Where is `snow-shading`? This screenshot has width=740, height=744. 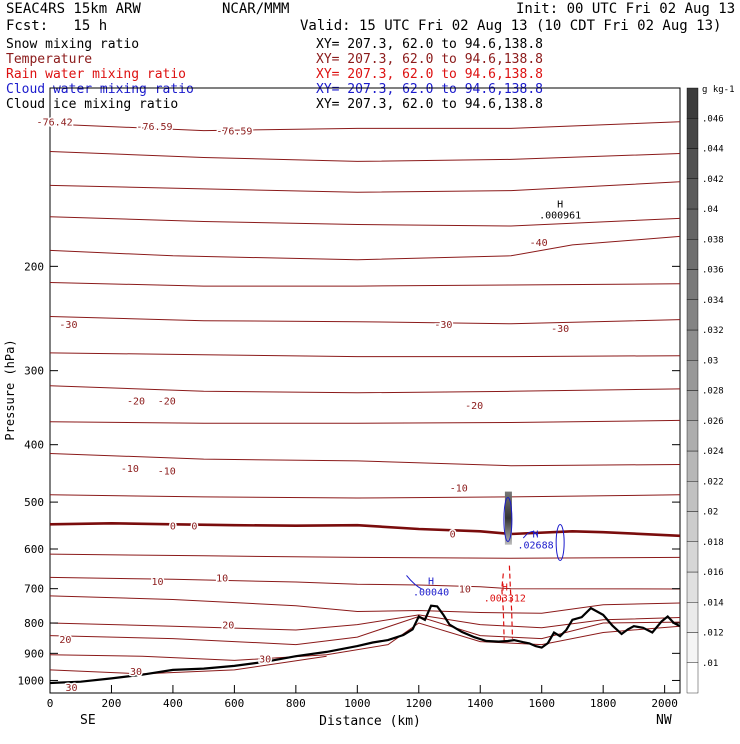
snow-shading is located at coordinates (508, 518).